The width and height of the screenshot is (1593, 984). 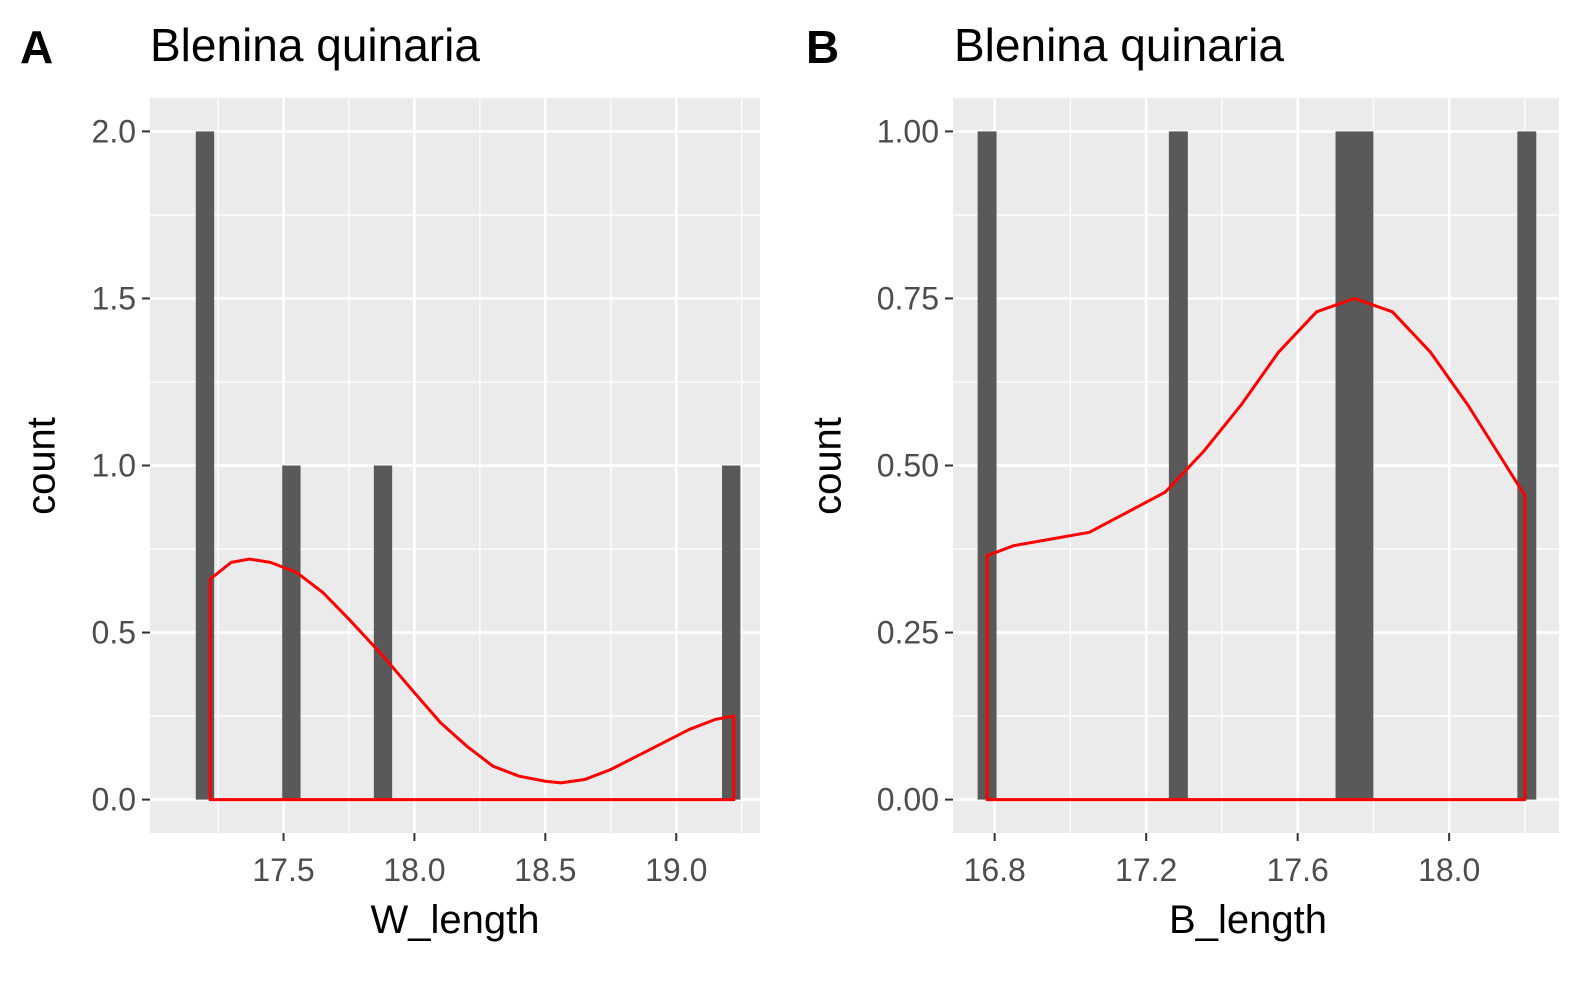 What do you see at coordinates (1146, 870) in the screenshot?
I see `x-tick-label: 17.2` at bounding box center [1146, 870].